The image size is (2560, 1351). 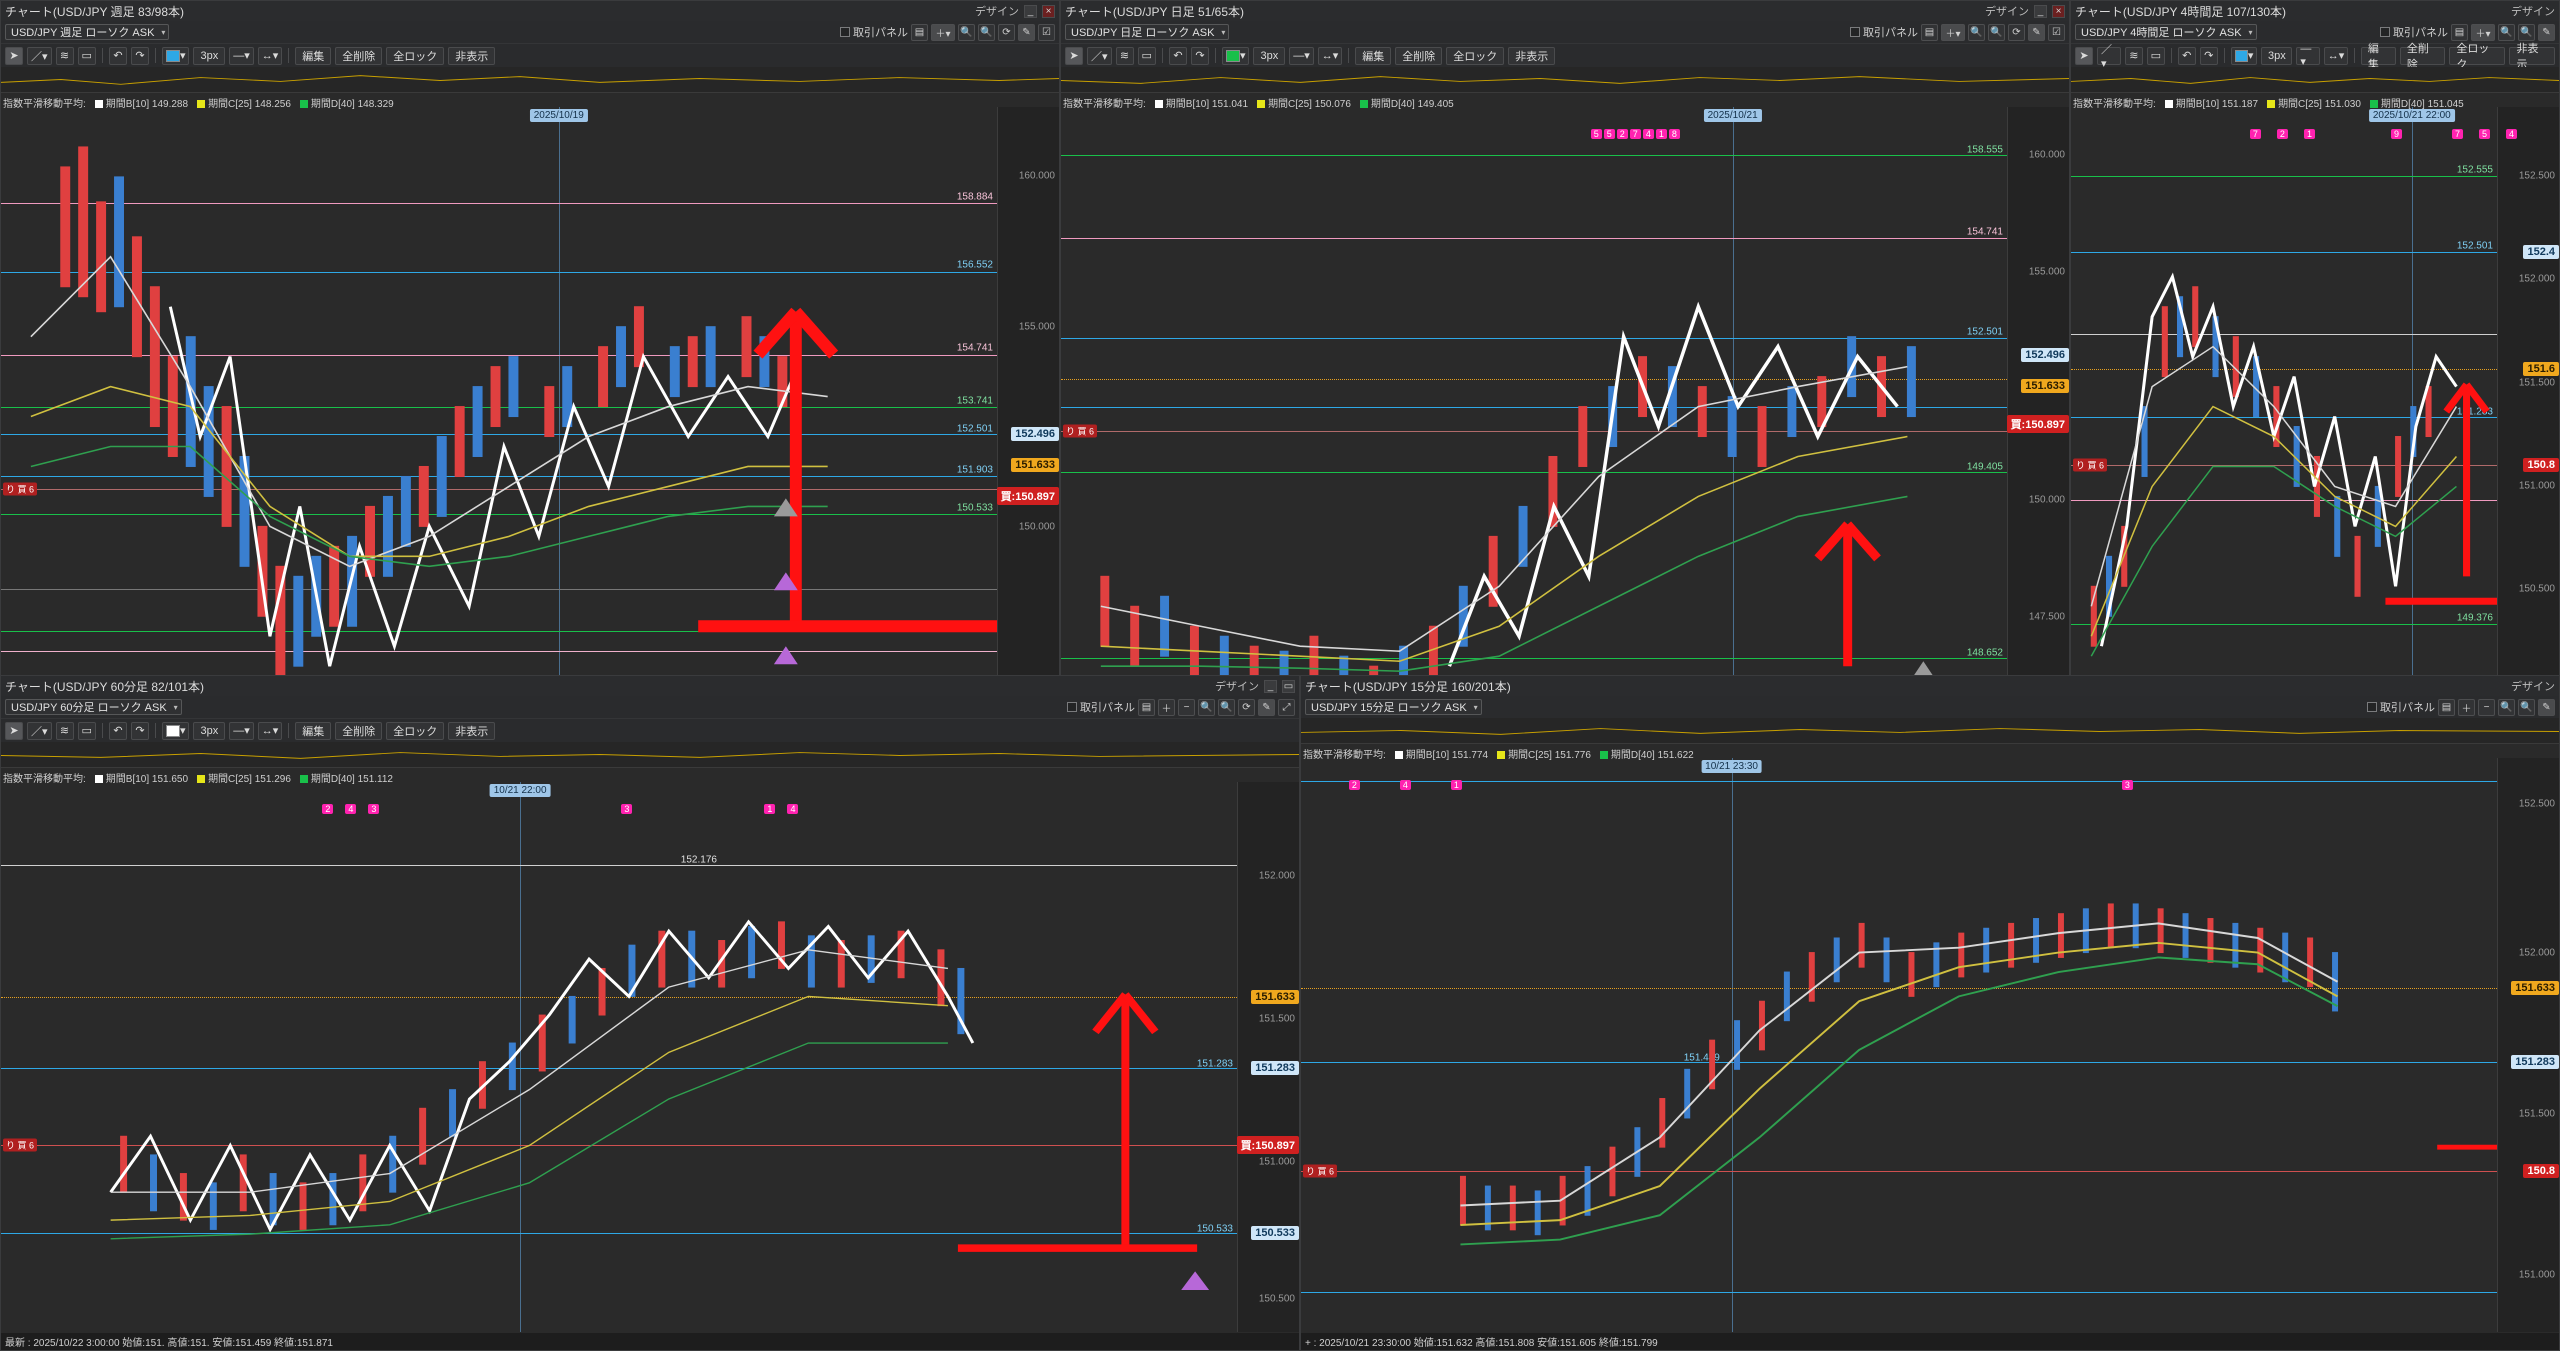 What do you see at coordinates (2040, 11) in the screenshot?
I see `minimize-icon: _` at bounding box center [2040, 11].